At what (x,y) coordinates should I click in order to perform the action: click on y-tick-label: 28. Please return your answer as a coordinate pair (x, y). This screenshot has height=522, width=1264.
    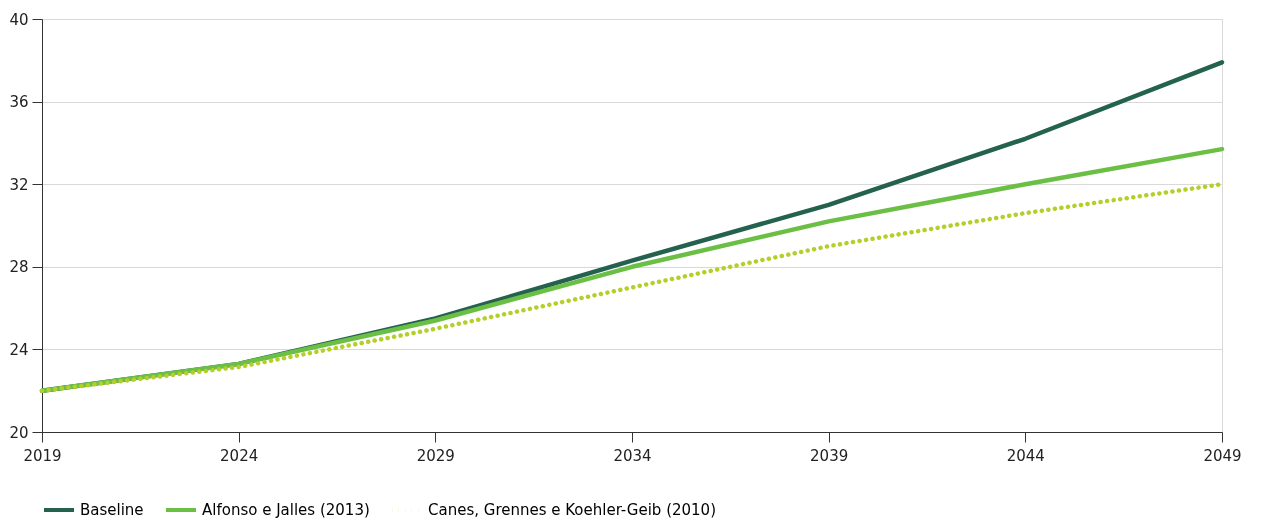
    Looking at the image, I should click on (19, 267).